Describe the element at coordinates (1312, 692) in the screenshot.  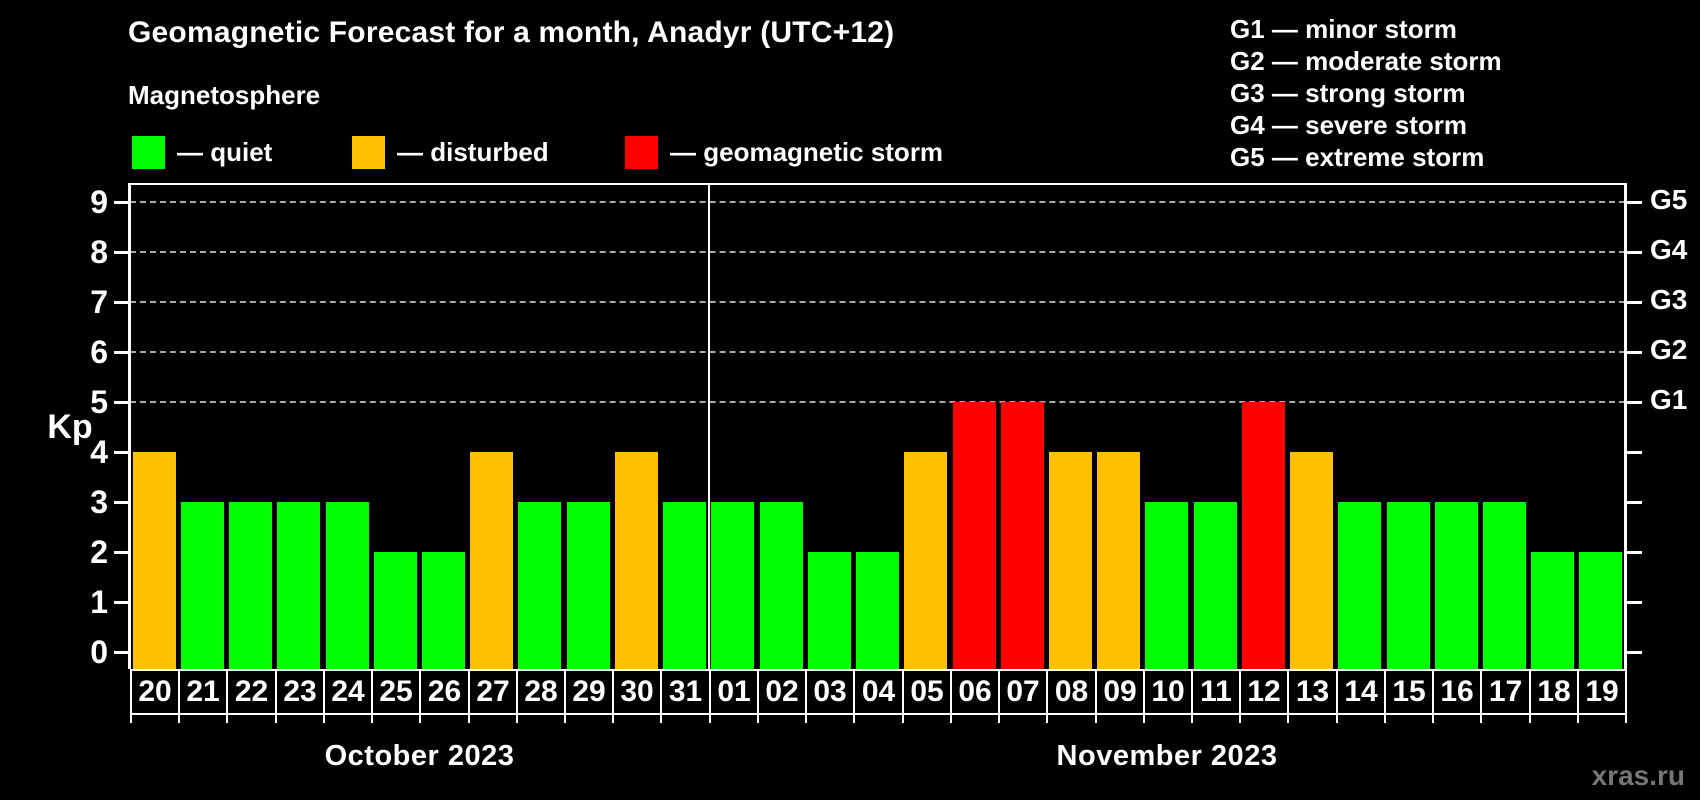
I see `date-cell: 13` at that location.